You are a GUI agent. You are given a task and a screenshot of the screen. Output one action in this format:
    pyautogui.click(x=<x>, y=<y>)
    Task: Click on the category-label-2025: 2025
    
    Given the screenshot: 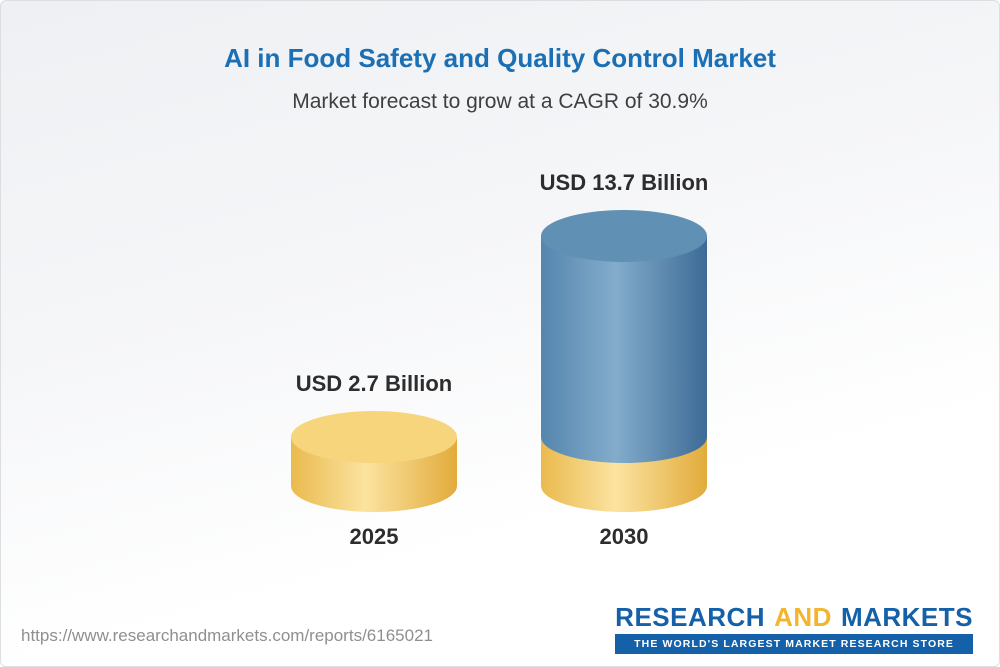 What is the action you would take?
    pyautogui.click(x=374, y=536)
    